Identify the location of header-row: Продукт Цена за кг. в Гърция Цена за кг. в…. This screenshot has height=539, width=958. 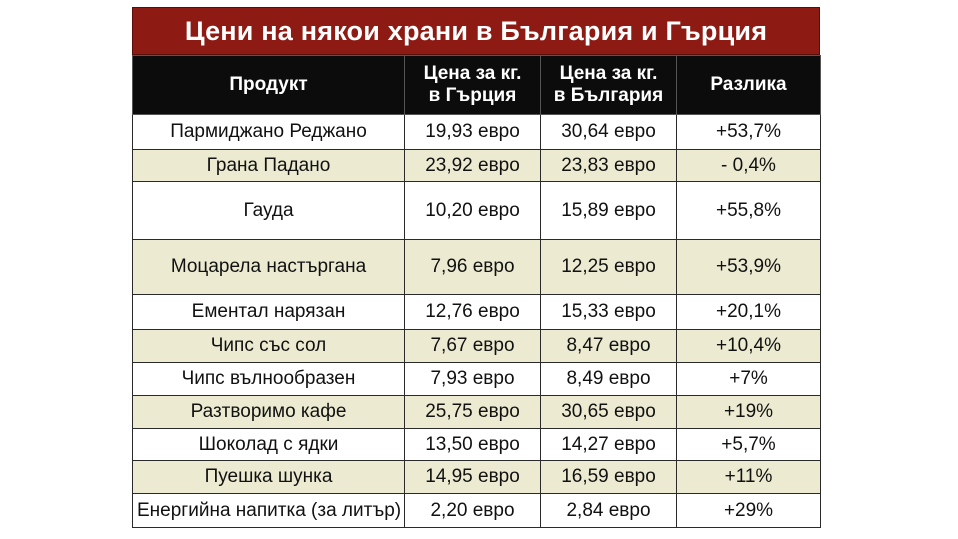
(476, 85).